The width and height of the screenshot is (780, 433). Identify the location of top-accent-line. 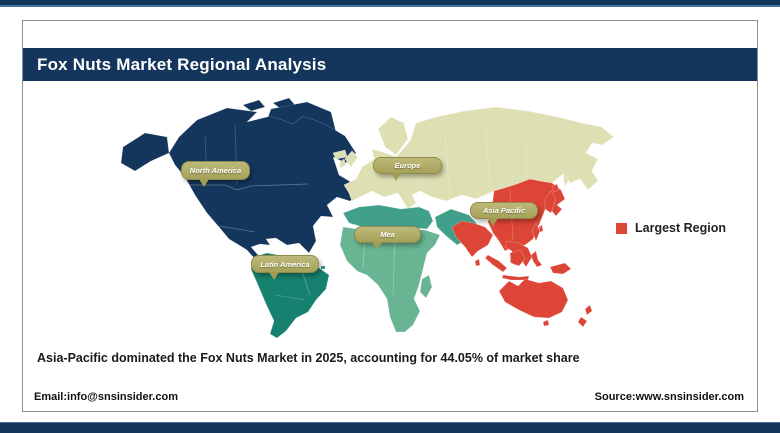
(390, 6).